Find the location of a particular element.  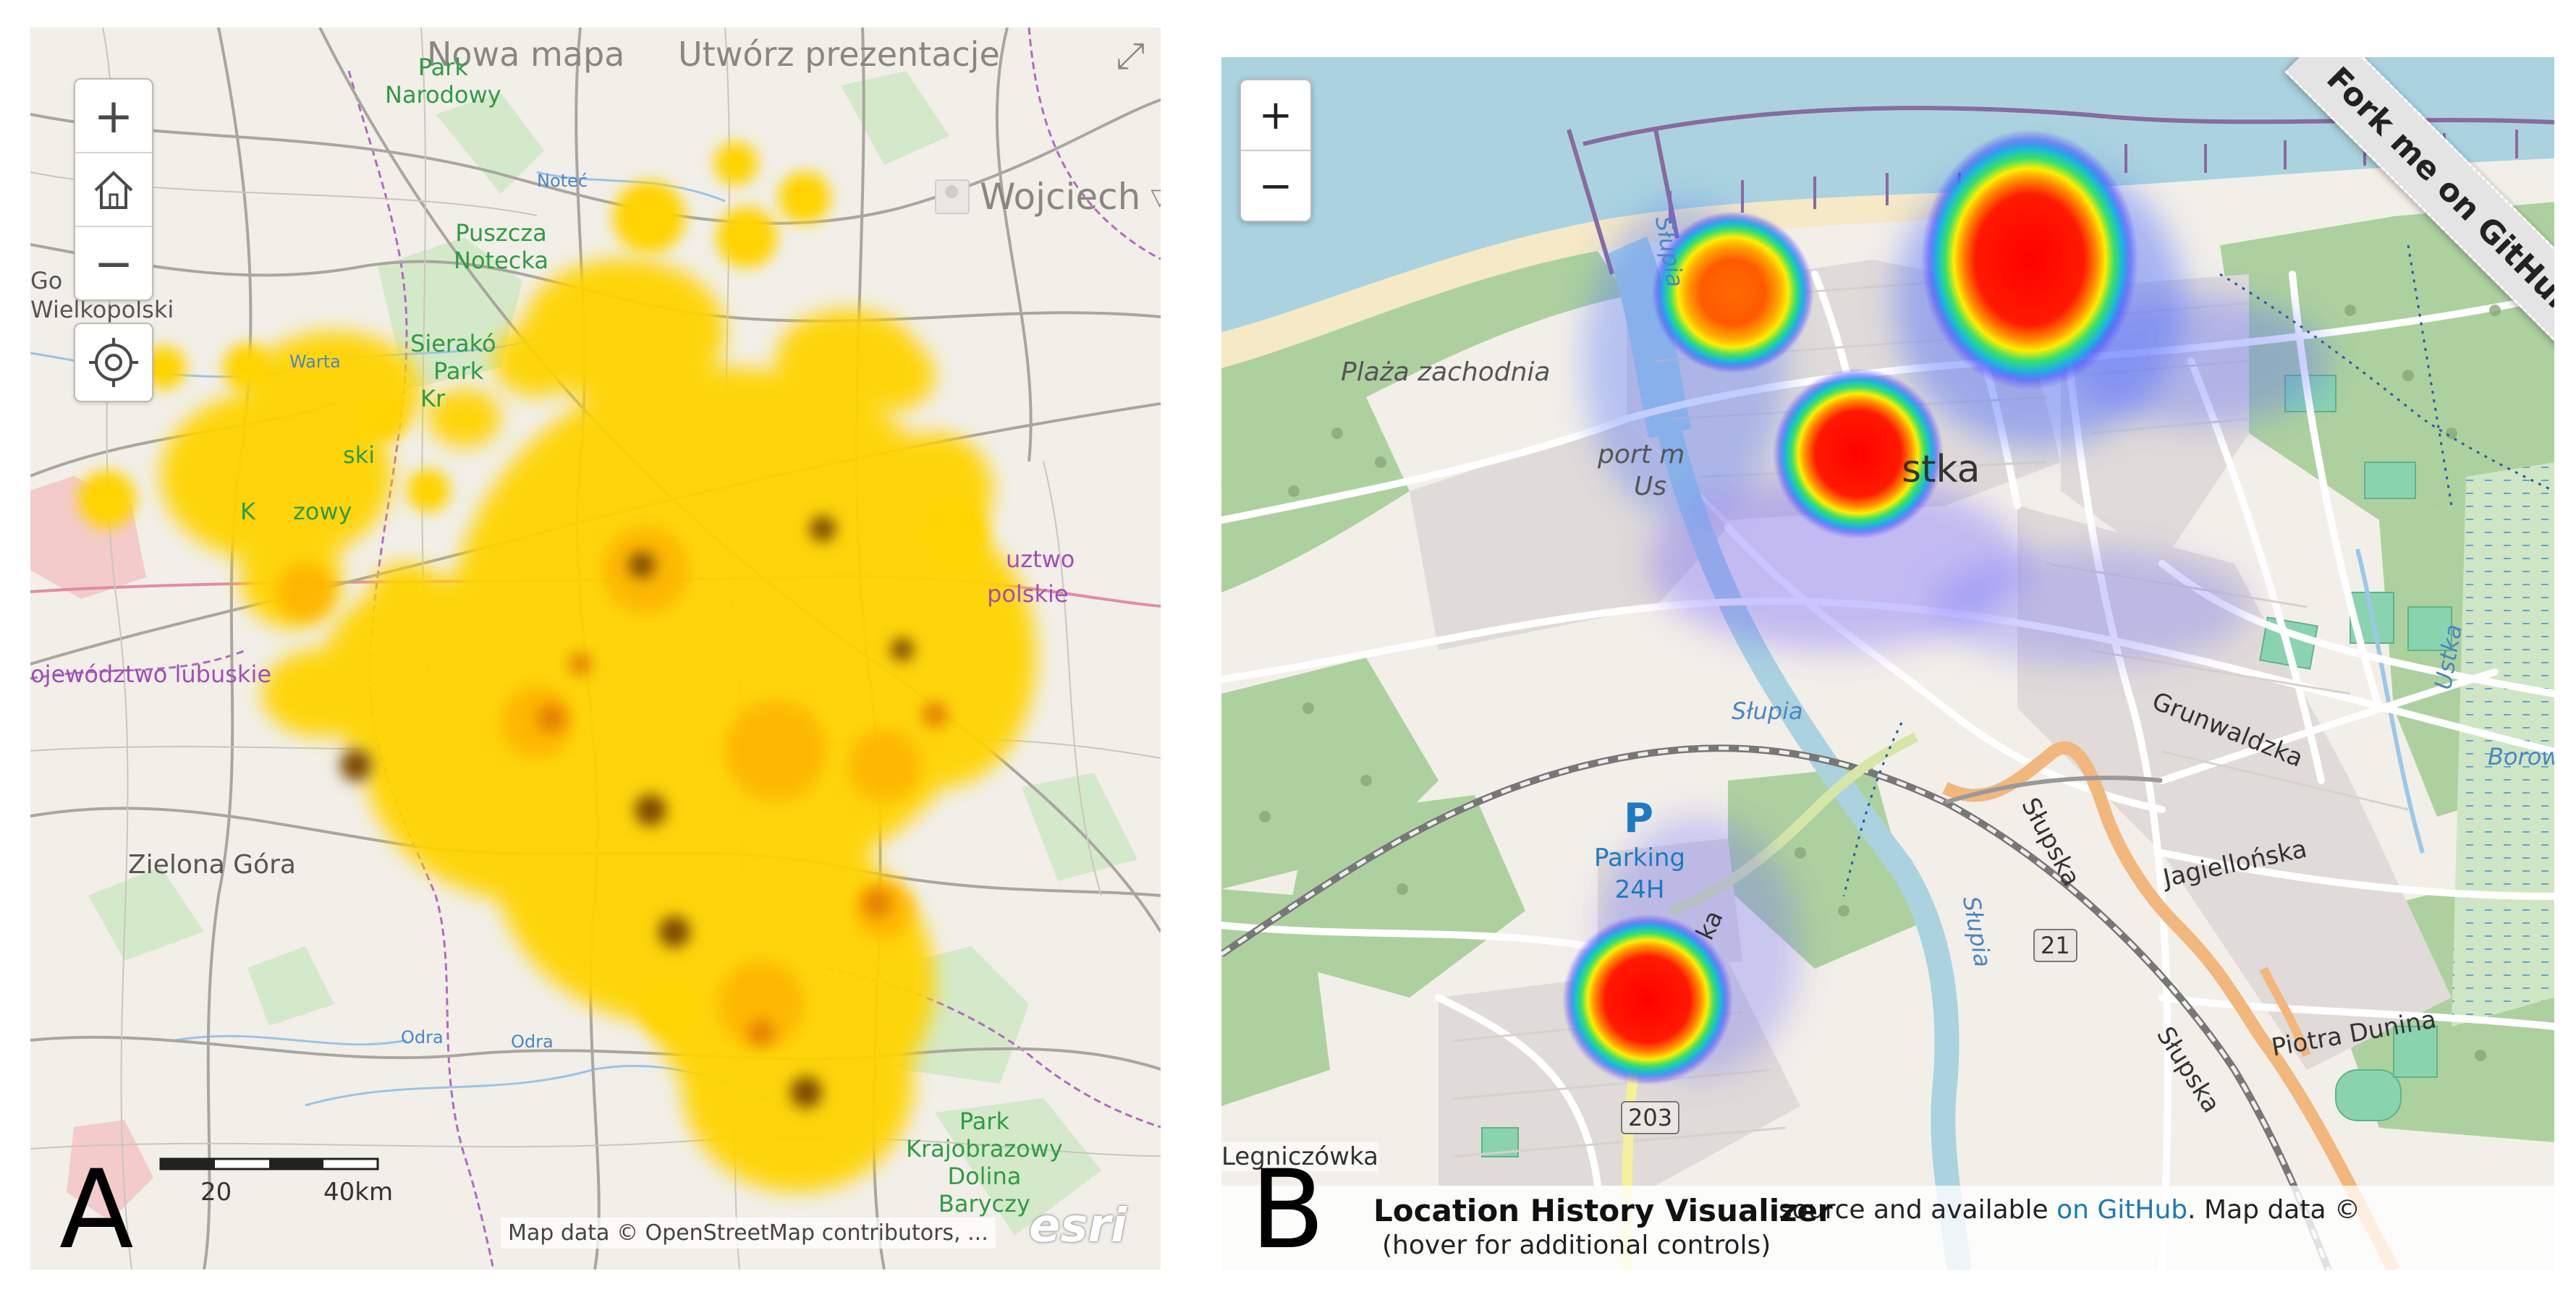

menu-create-presentation: Utwórz prezentacje is located at coordinates (839, 55).